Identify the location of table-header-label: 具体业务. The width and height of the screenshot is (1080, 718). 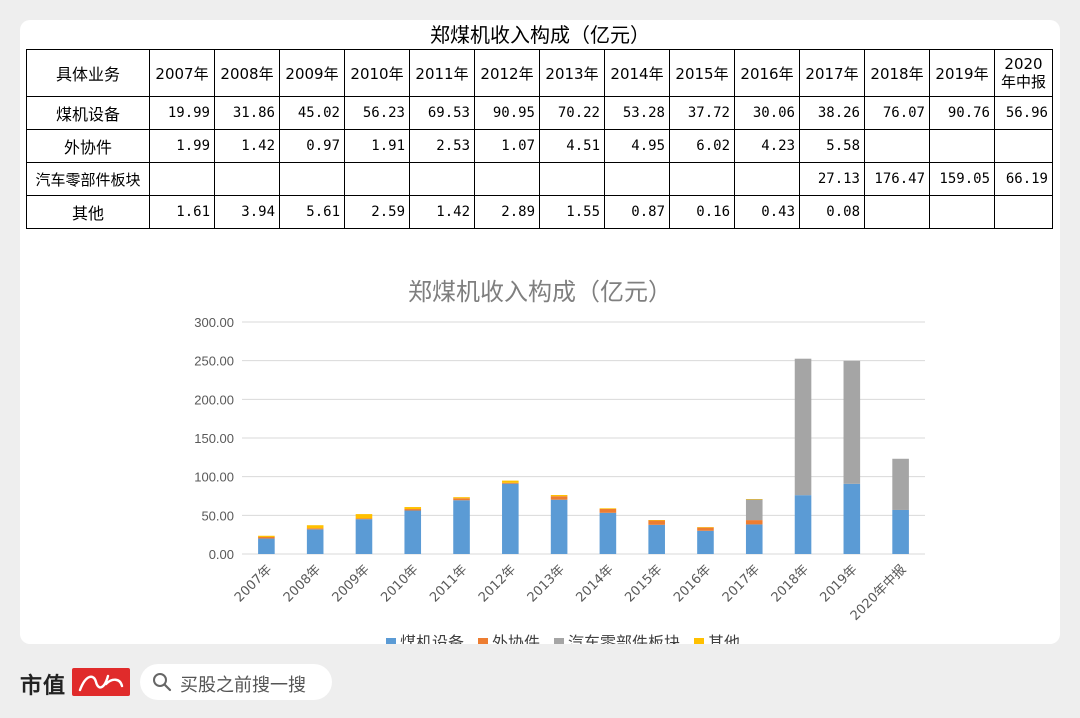
(88, 73).